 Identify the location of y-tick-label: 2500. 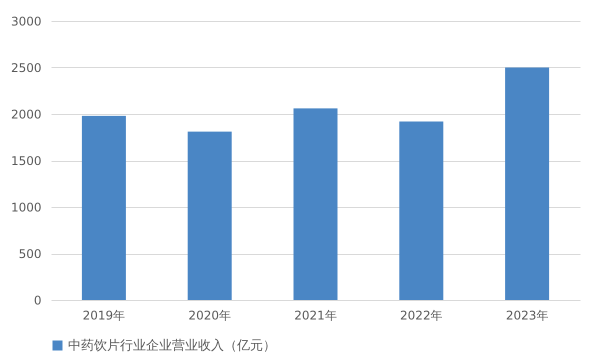
(26, 68).